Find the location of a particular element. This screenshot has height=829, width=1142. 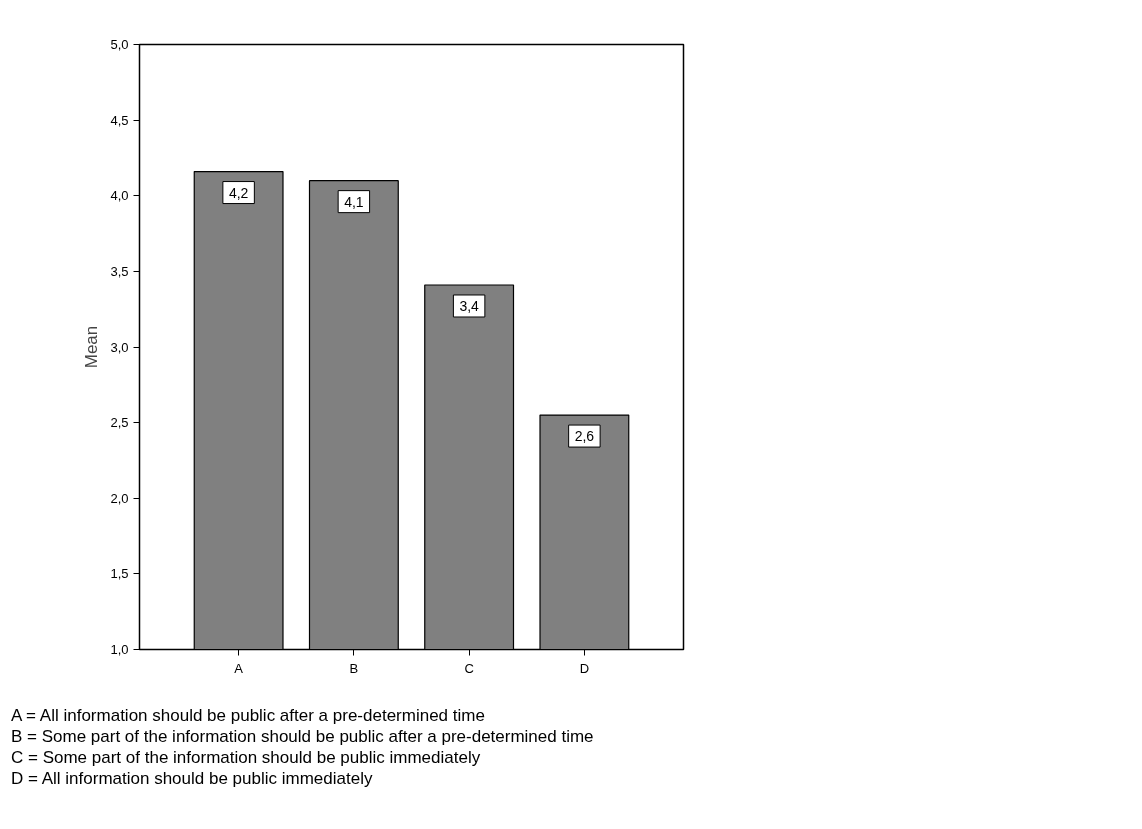

y-tick-label: 4,0 is located at coordinates (119, 196).